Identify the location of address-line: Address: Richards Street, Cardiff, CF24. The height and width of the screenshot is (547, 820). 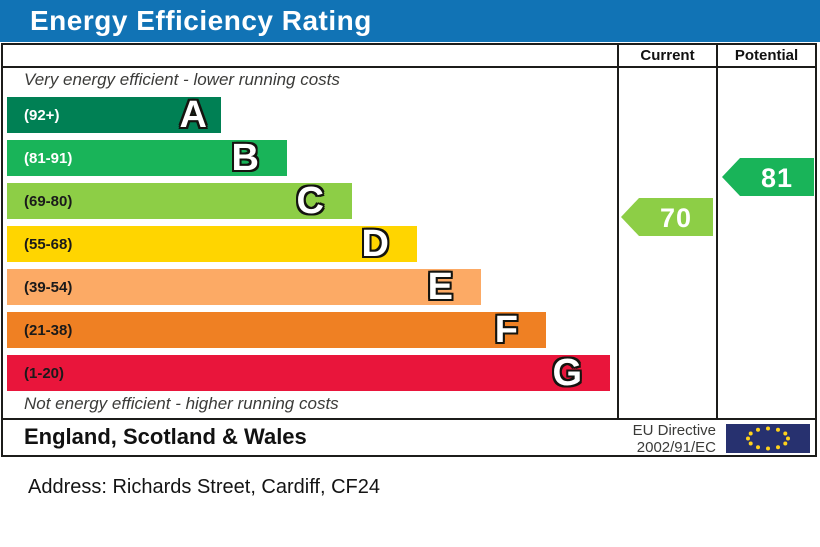
(204, 487).